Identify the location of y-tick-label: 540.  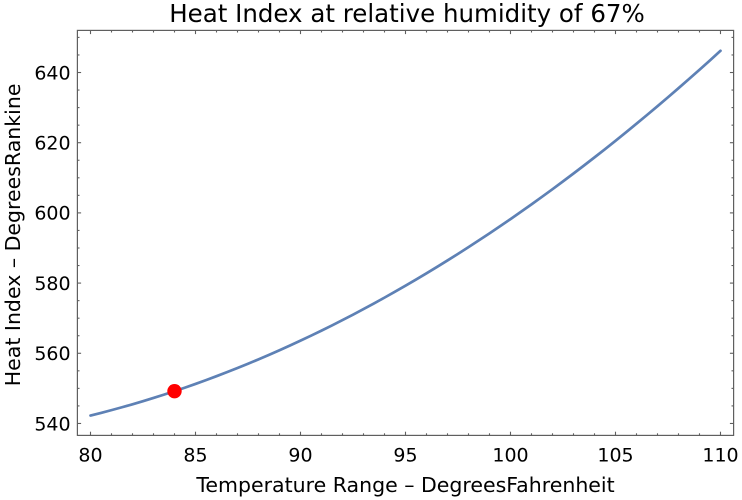
(52, 424).